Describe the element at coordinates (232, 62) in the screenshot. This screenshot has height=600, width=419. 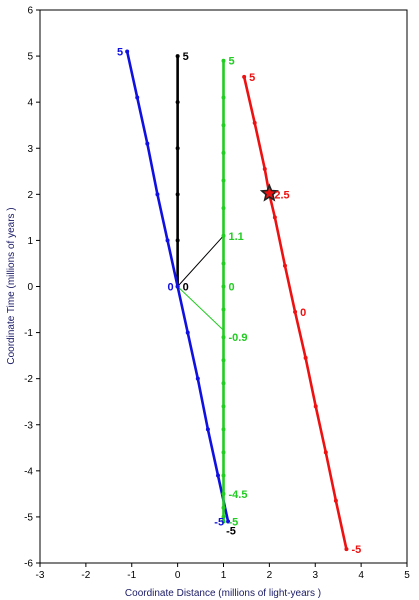
I see `green-point-label: 5` at that location.